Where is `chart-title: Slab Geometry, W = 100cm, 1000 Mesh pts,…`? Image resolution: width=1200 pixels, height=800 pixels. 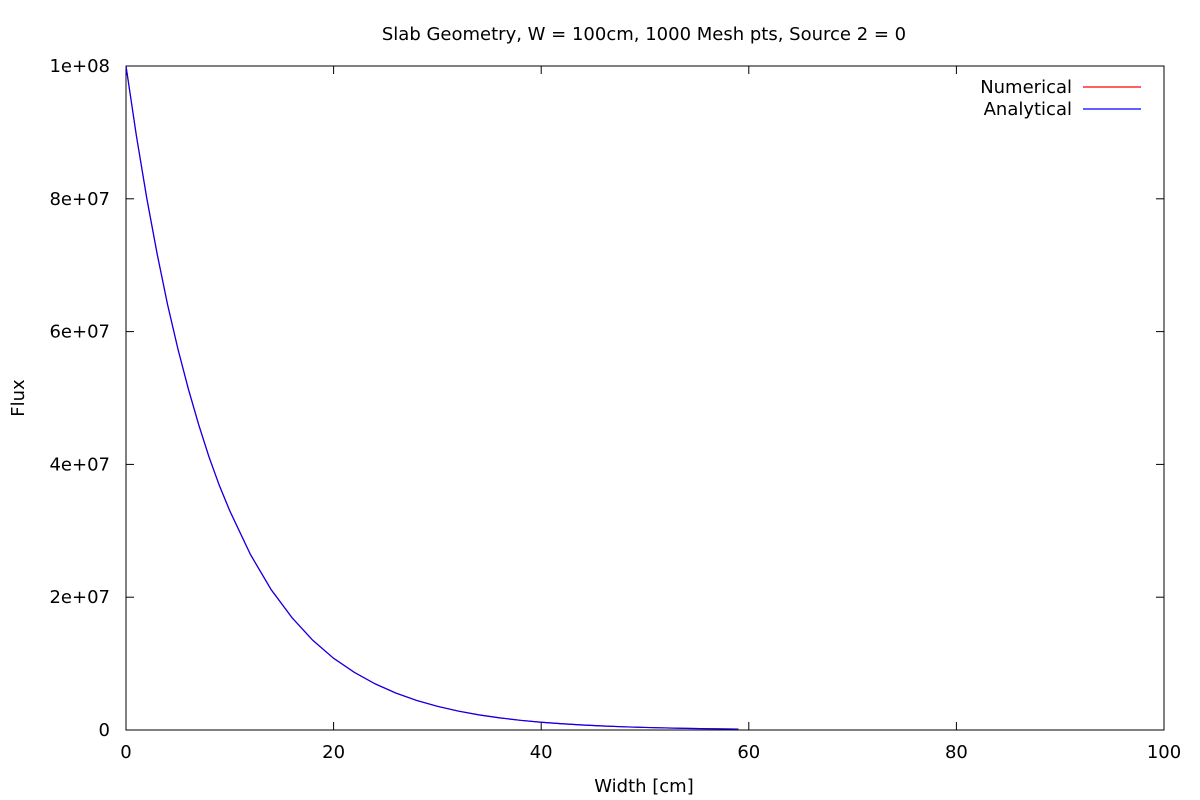
chart-title: Slab Geometry, W = 100cm, 1000 Mesh pts,… is located at coordinates (644, 34).